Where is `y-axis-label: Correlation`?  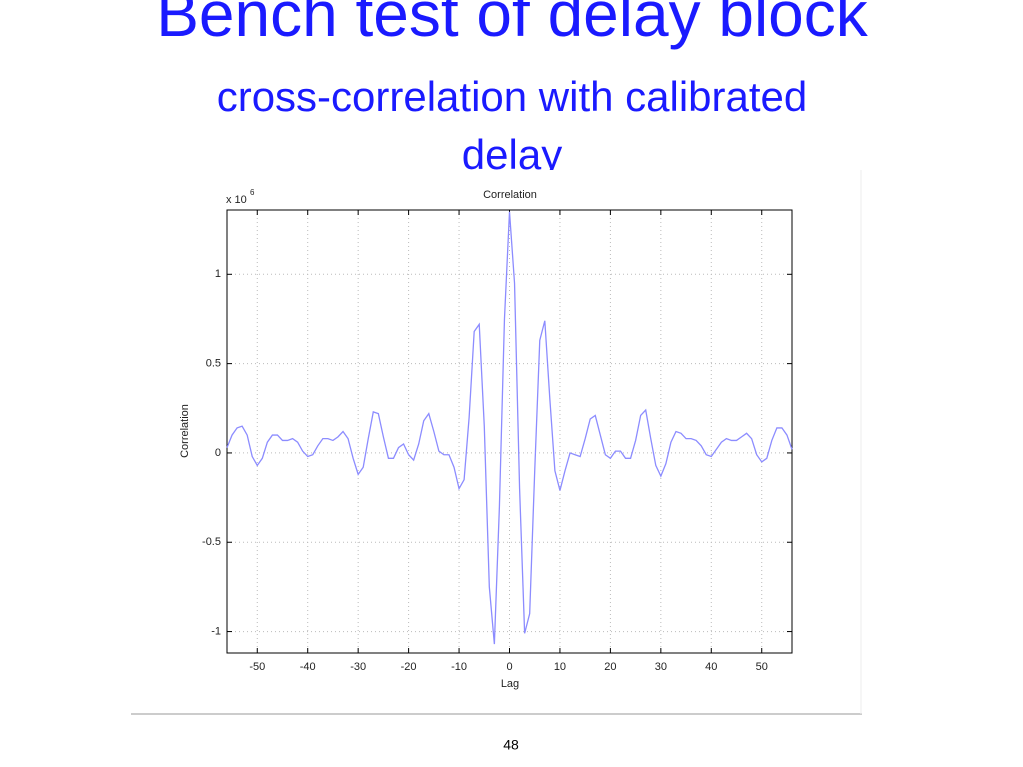 y-axis-label: Correlation is located at coordinates (185, 431).